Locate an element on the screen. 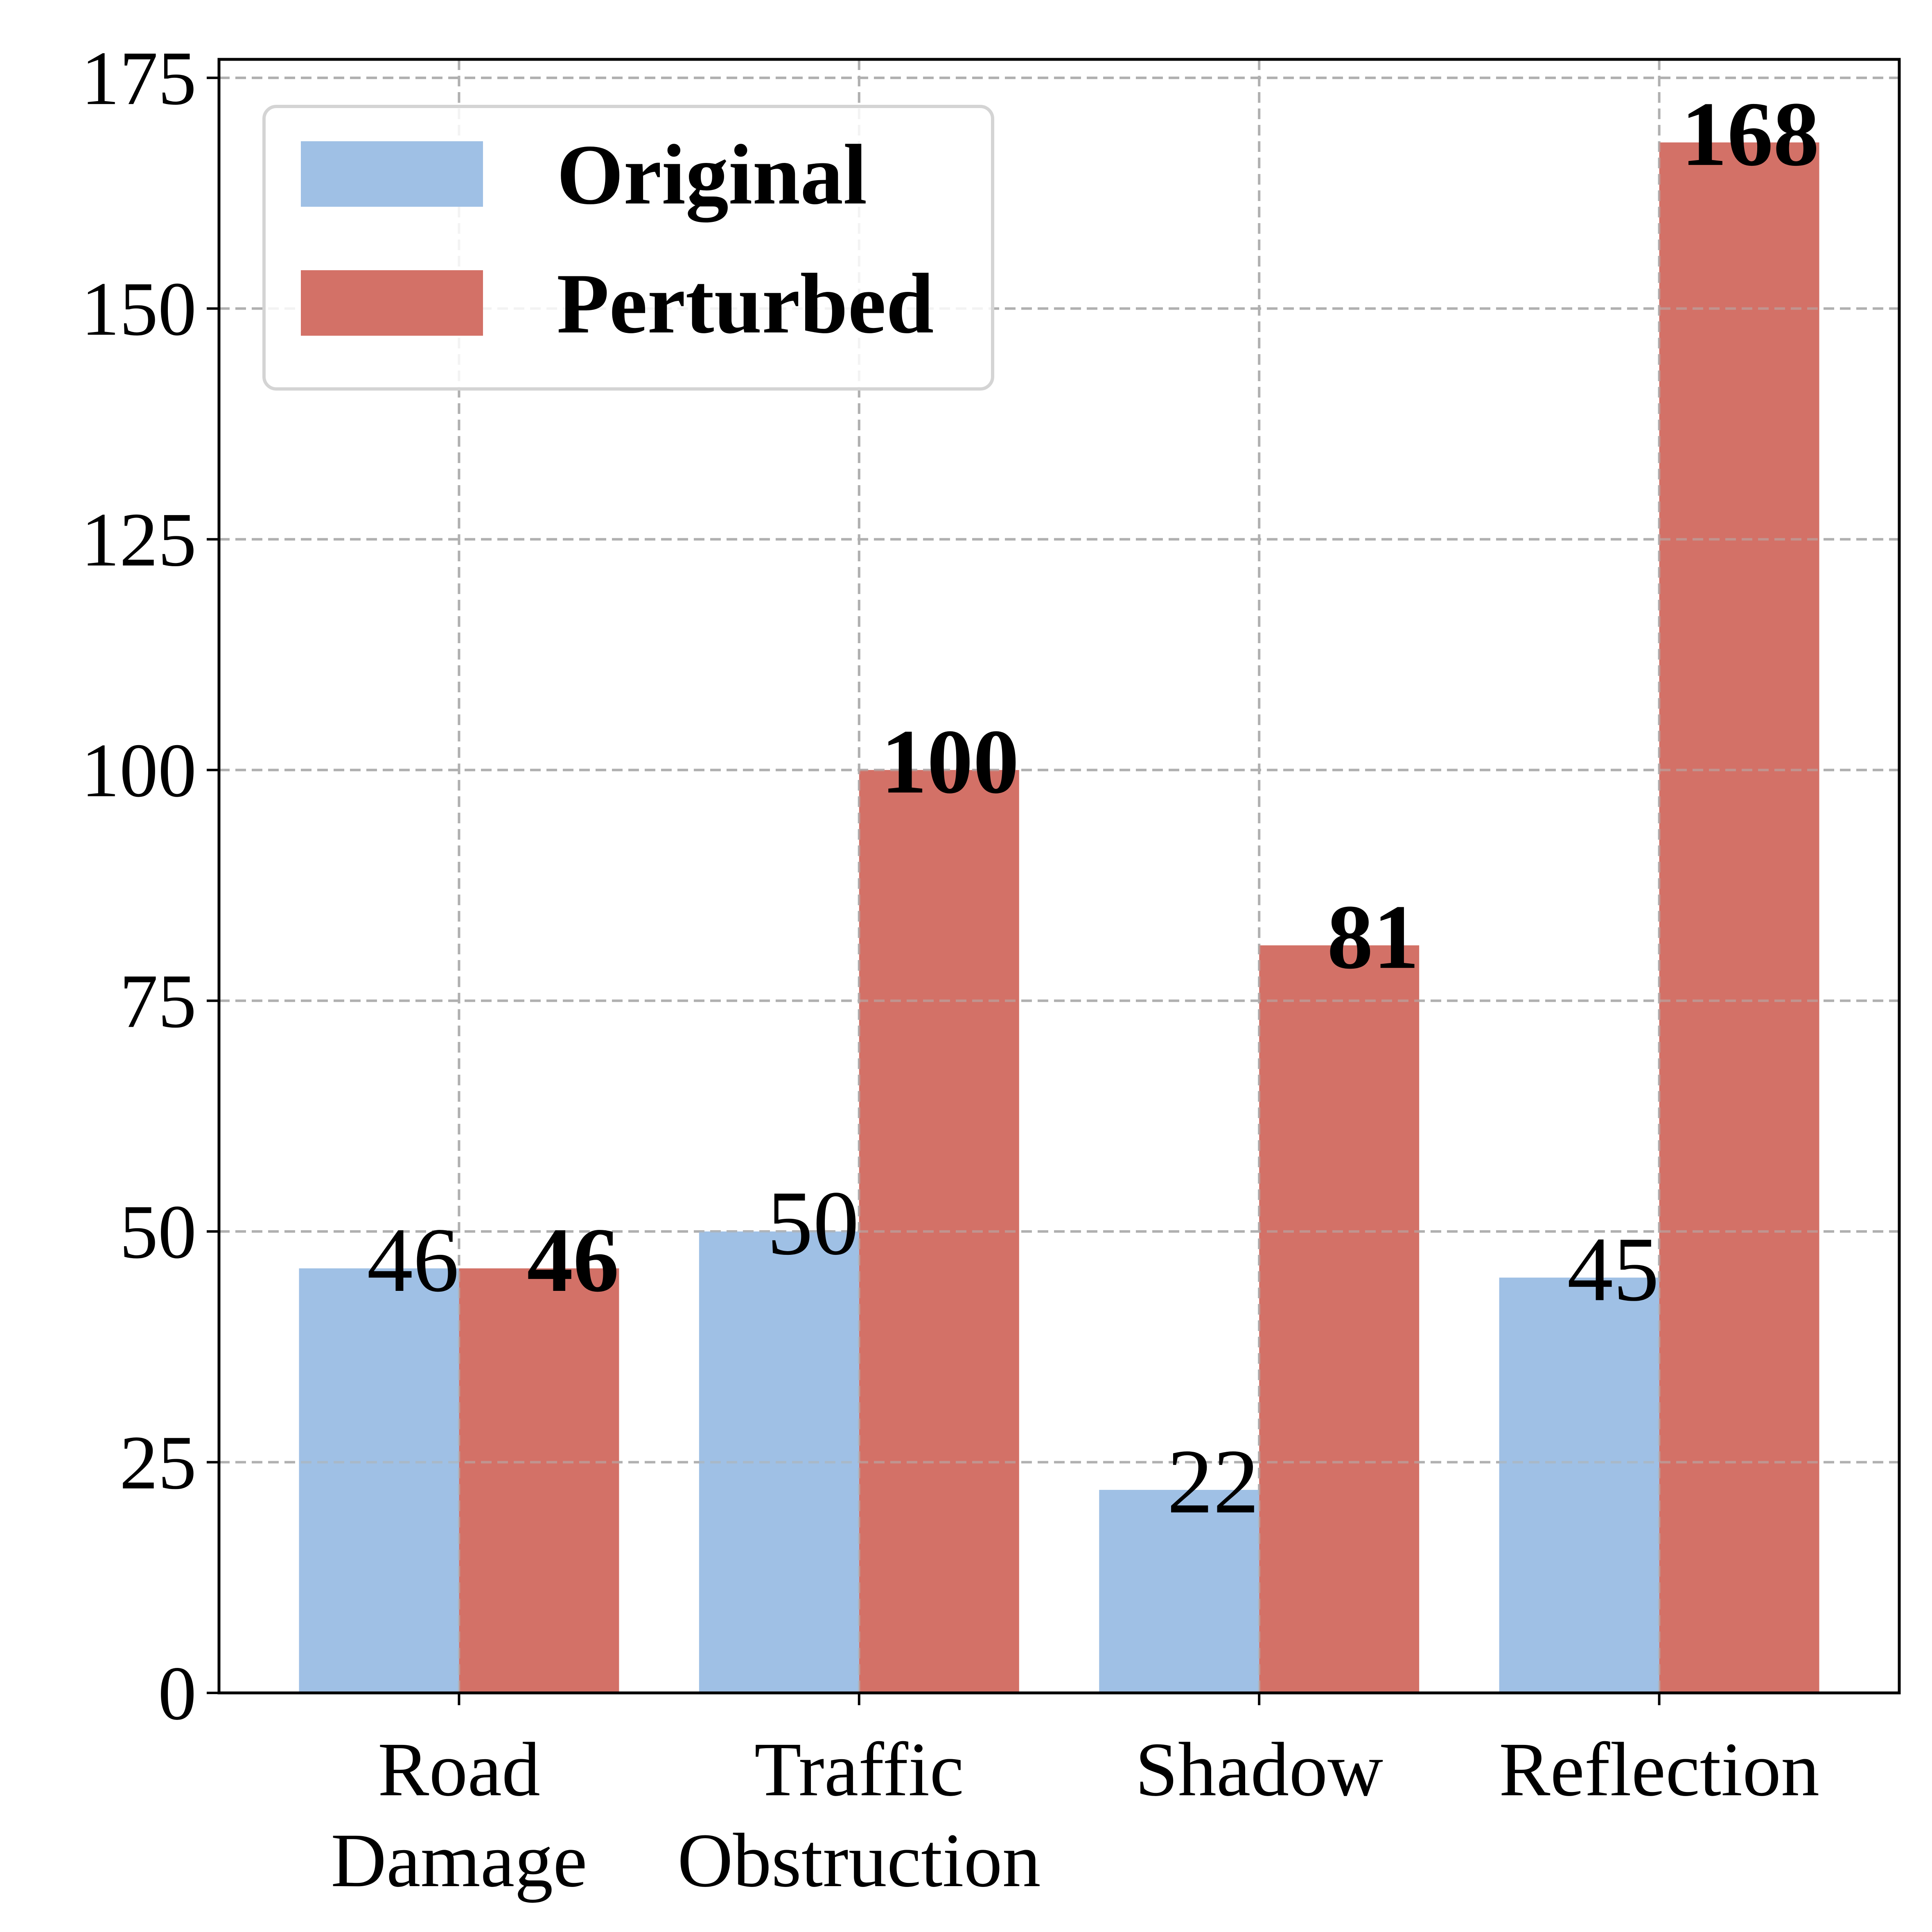  data-label-perturbed: 100 is located at coordinates (950, 761).